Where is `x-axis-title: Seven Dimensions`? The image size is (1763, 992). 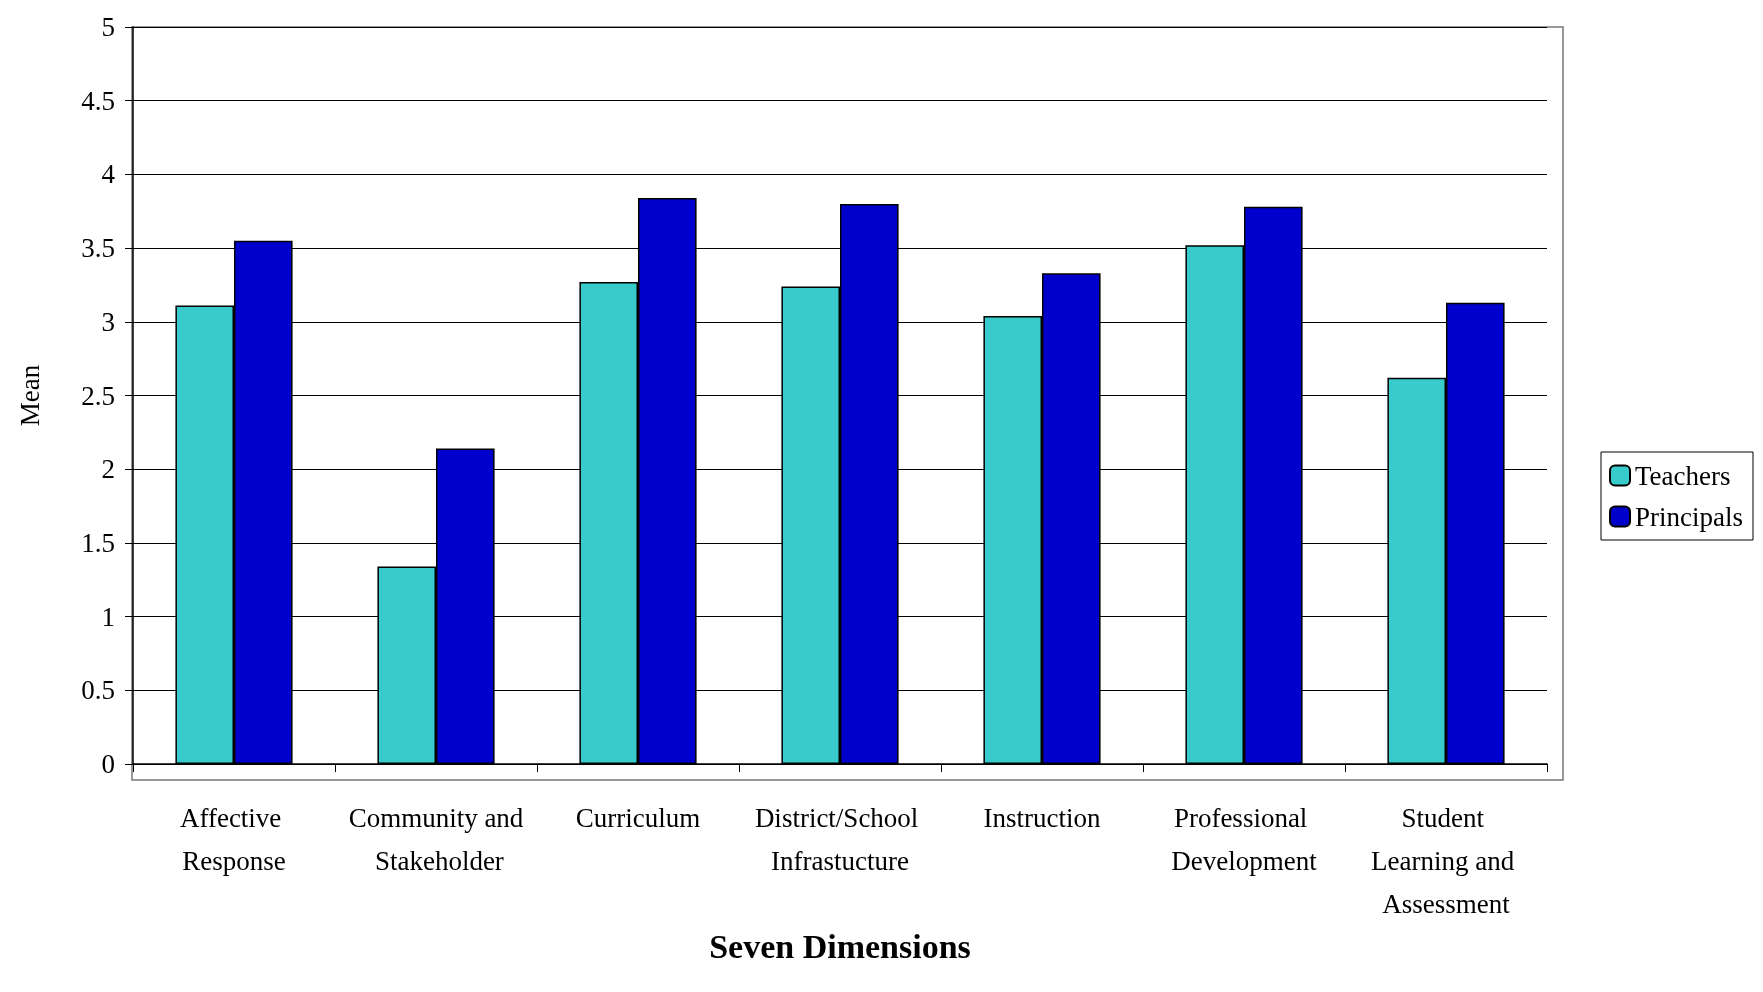 x-axis-title: Seven Dimensions is located at coordinates (840, 947).